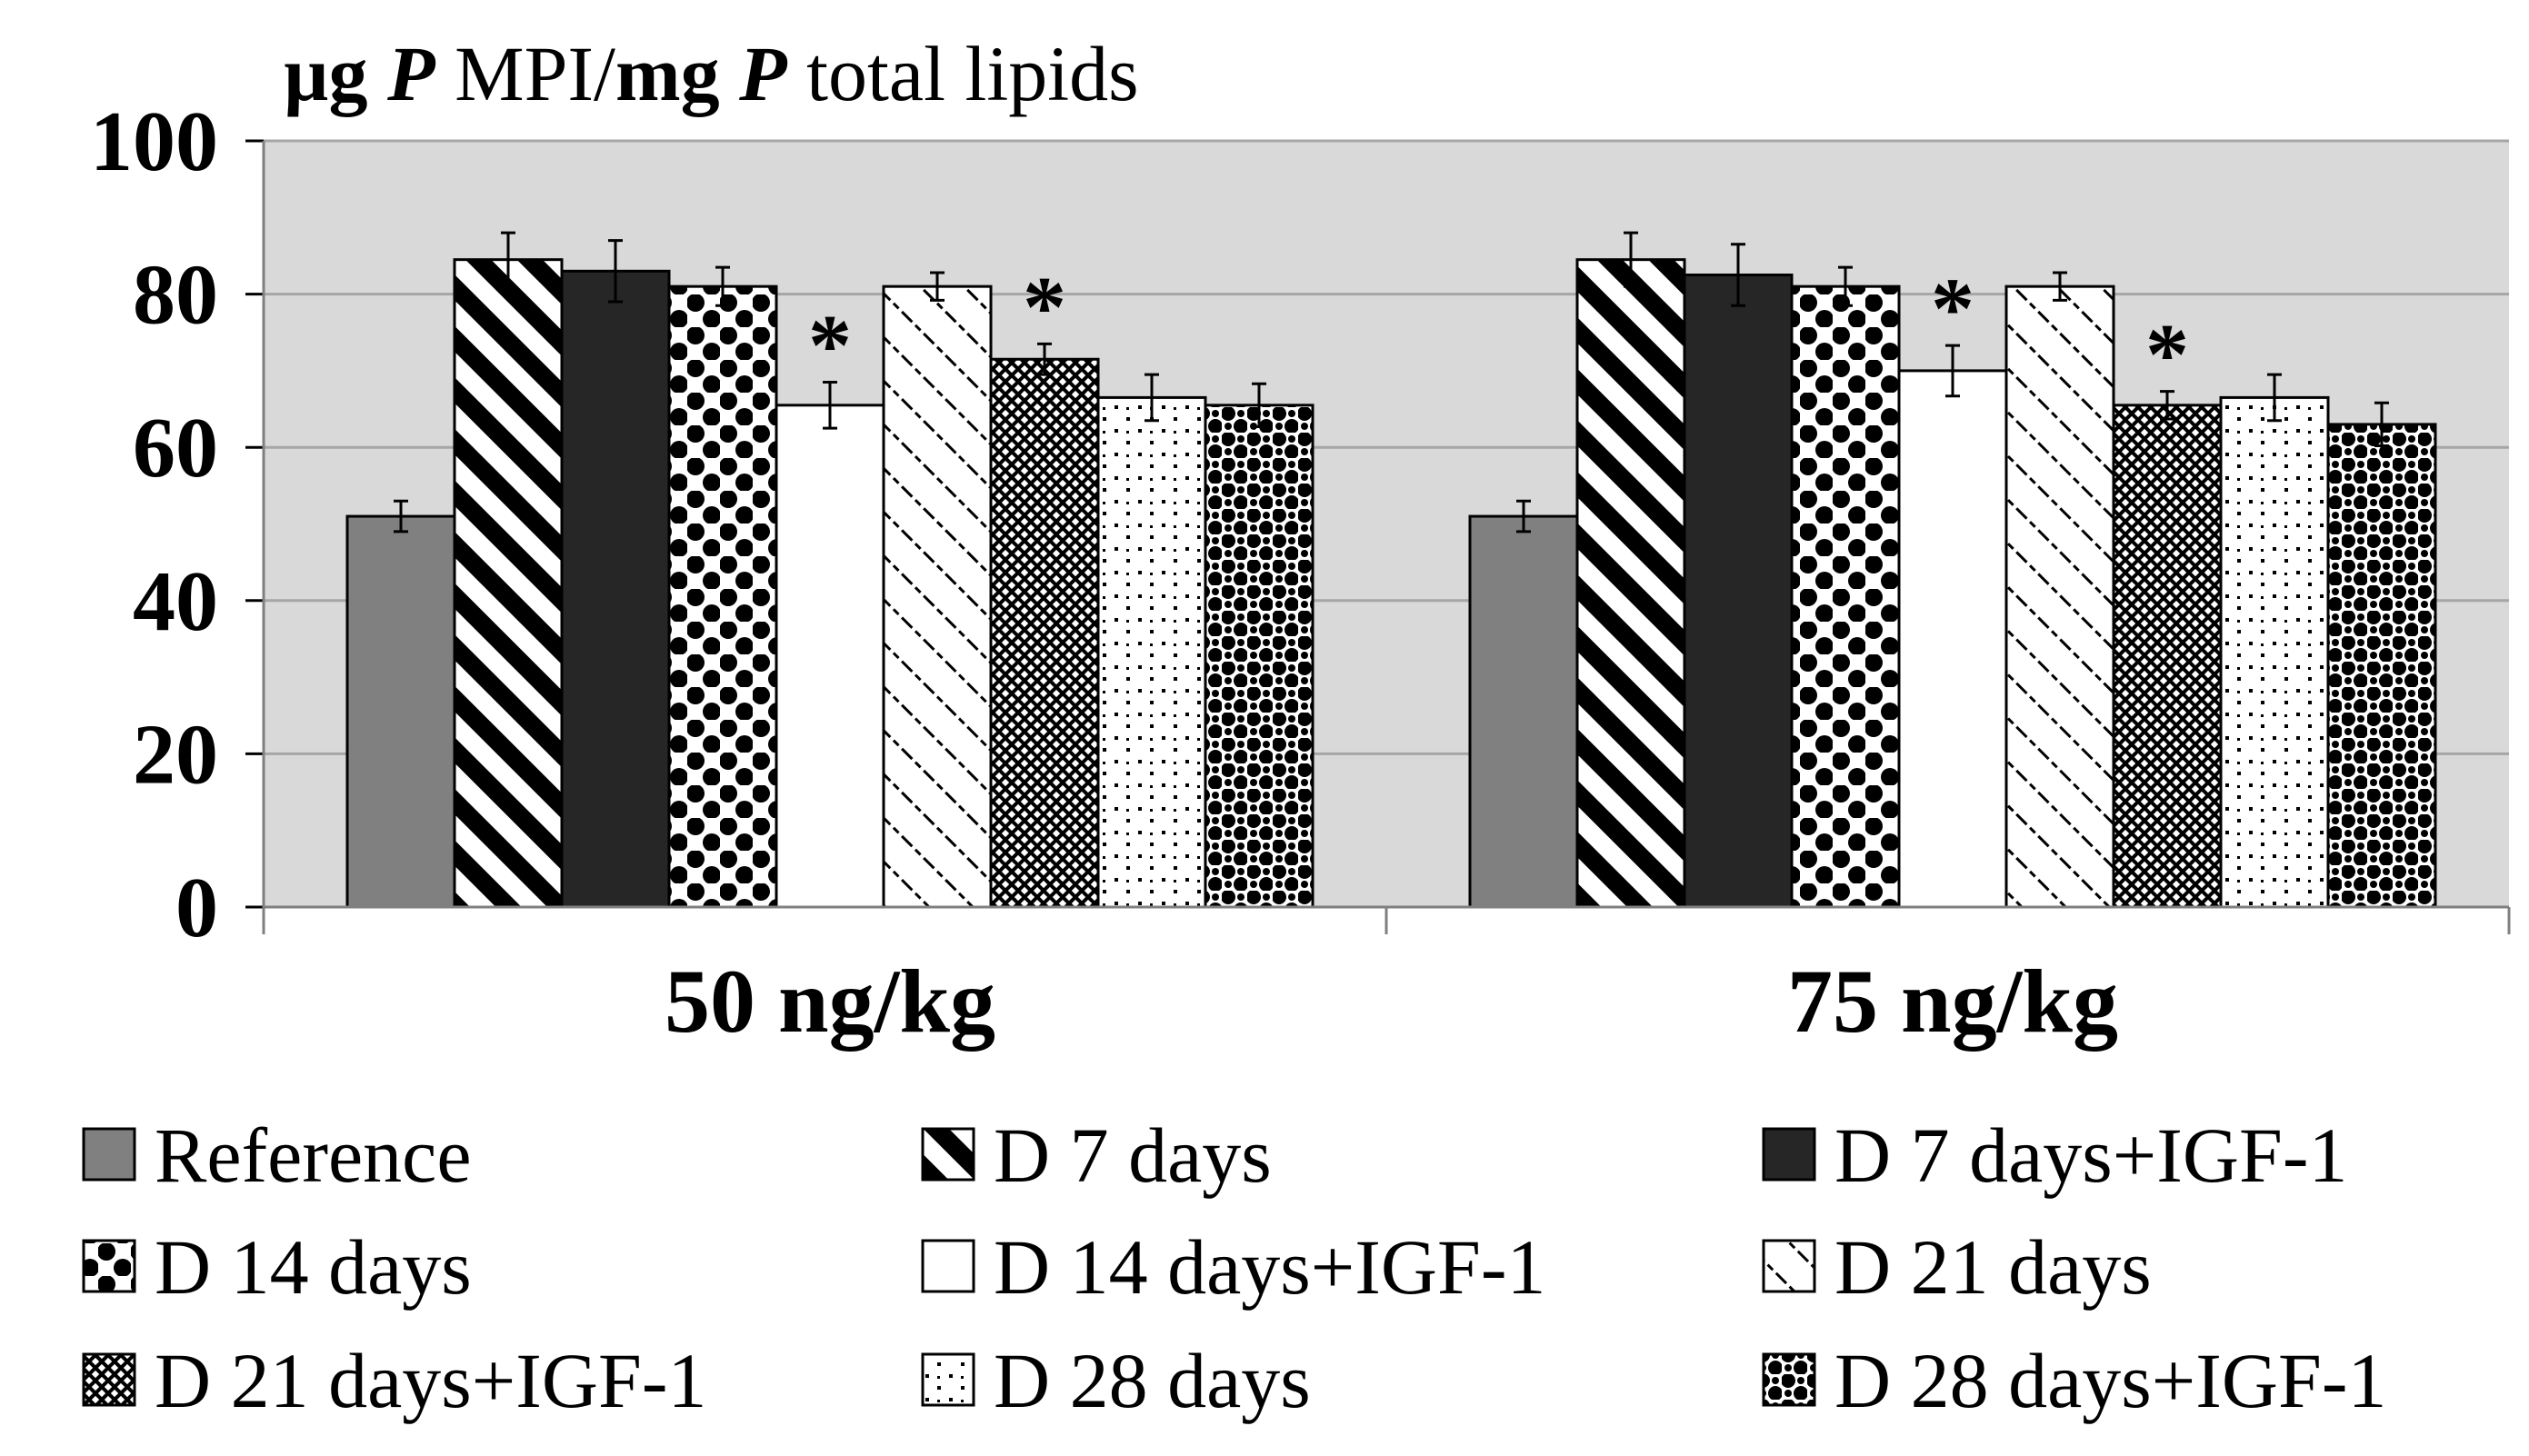  Describe the element at coordinates (1152, 1380) in the screenshot. I see `legend-label: D 28 days` at that location.